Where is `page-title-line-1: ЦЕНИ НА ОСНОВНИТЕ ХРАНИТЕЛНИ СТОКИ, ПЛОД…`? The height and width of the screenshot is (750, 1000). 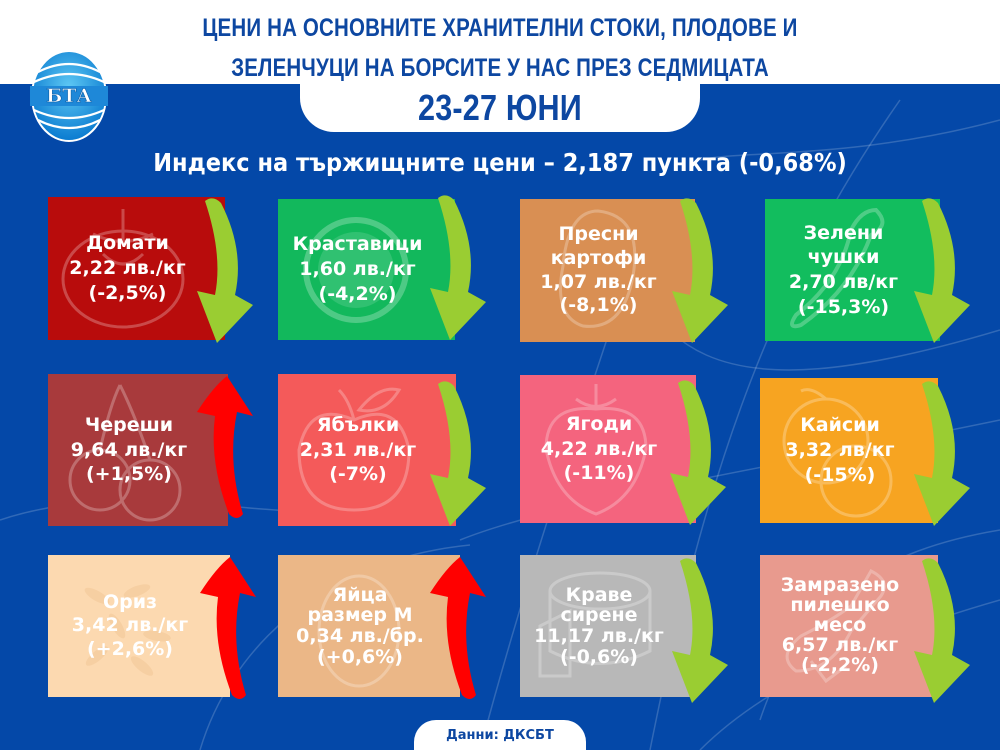
page-title-line-1: ЦЕНИ НА ОСНОВНИТЕ ХРАНИТЕЛНИ СТОКИ, ПЛОД… is located at coordinates (500, 28).